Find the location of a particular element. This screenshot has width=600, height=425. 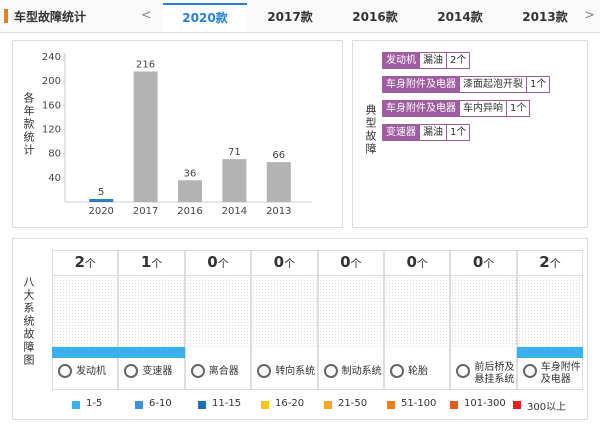

system-name: 轮胎 is located at coordinates (418, 371).